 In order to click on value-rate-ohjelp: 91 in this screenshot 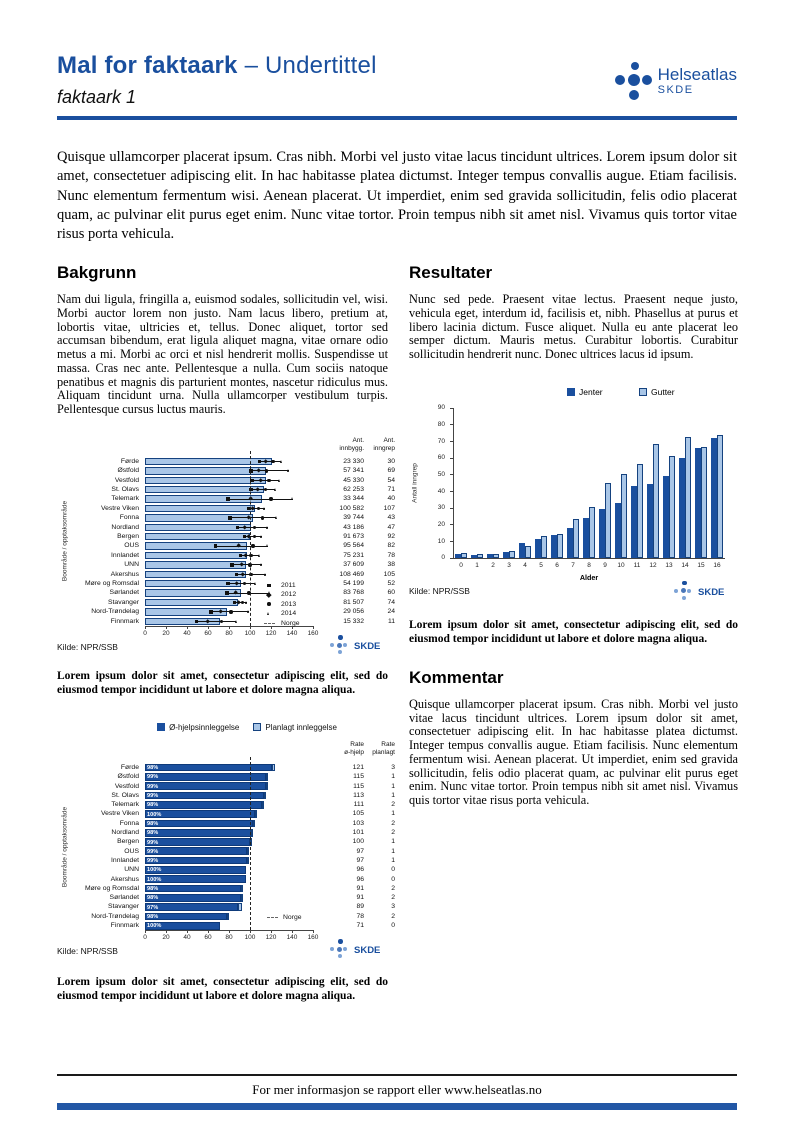, I will do `click(360, 888)`.